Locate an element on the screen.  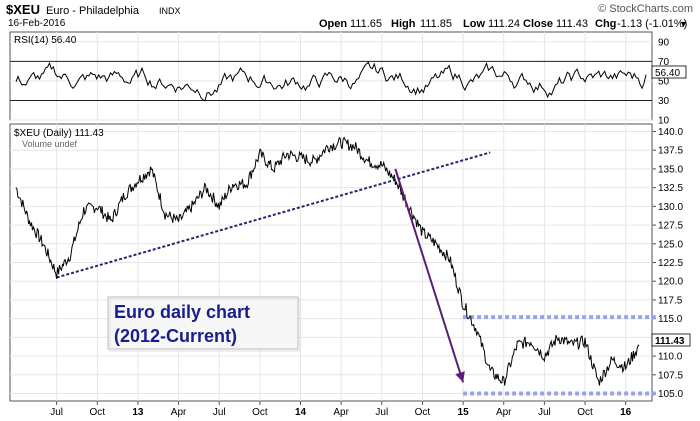
y-tick-label: 135.0 is located at coordinates (670, 169).